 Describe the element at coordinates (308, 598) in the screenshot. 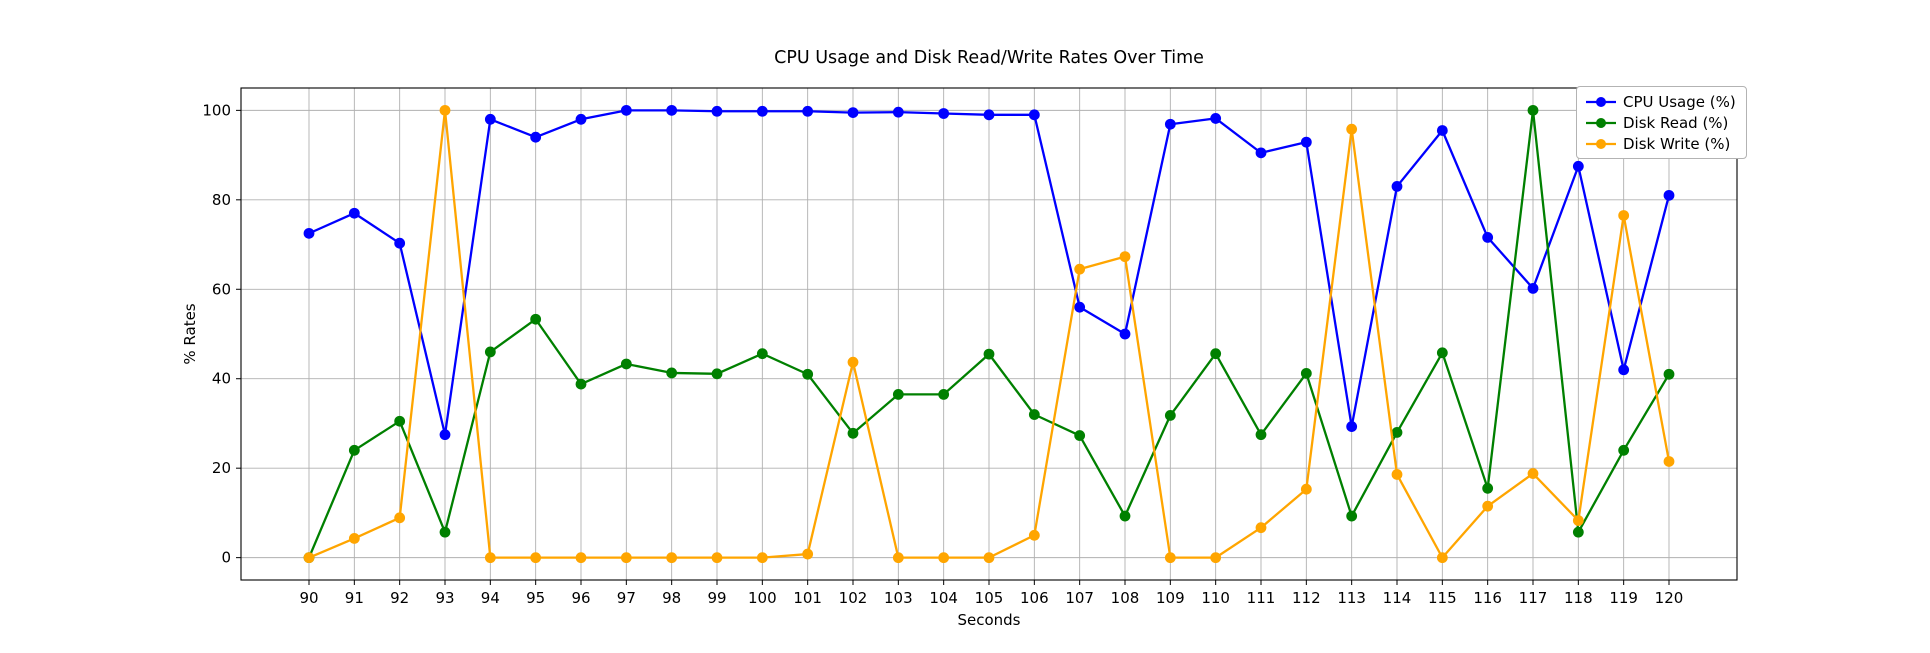

I see `x-tick-label: 90` at that location.